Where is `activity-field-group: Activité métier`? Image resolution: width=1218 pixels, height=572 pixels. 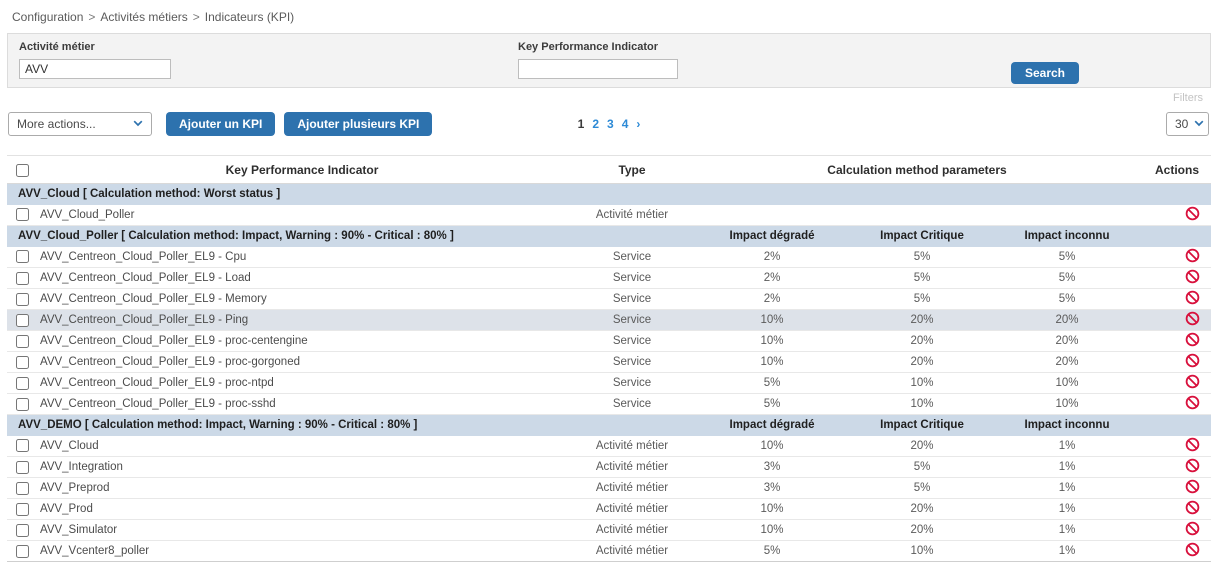 activity-field-group: Activité métier is located at coordinates (95, 60).